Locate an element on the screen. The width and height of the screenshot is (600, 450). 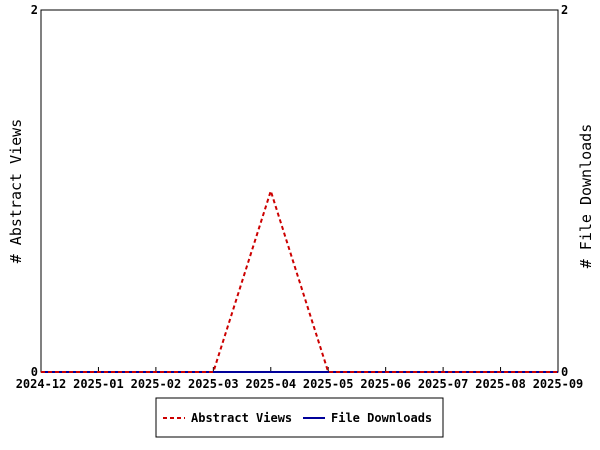
x-tick-label-2025-01: 2025-01 is located at coordinates (98, 384).